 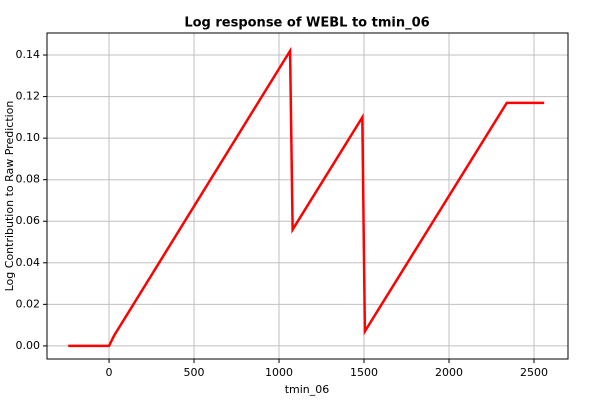 I want to click on y-tick-label: 0.02, so click(x=28, y=303).